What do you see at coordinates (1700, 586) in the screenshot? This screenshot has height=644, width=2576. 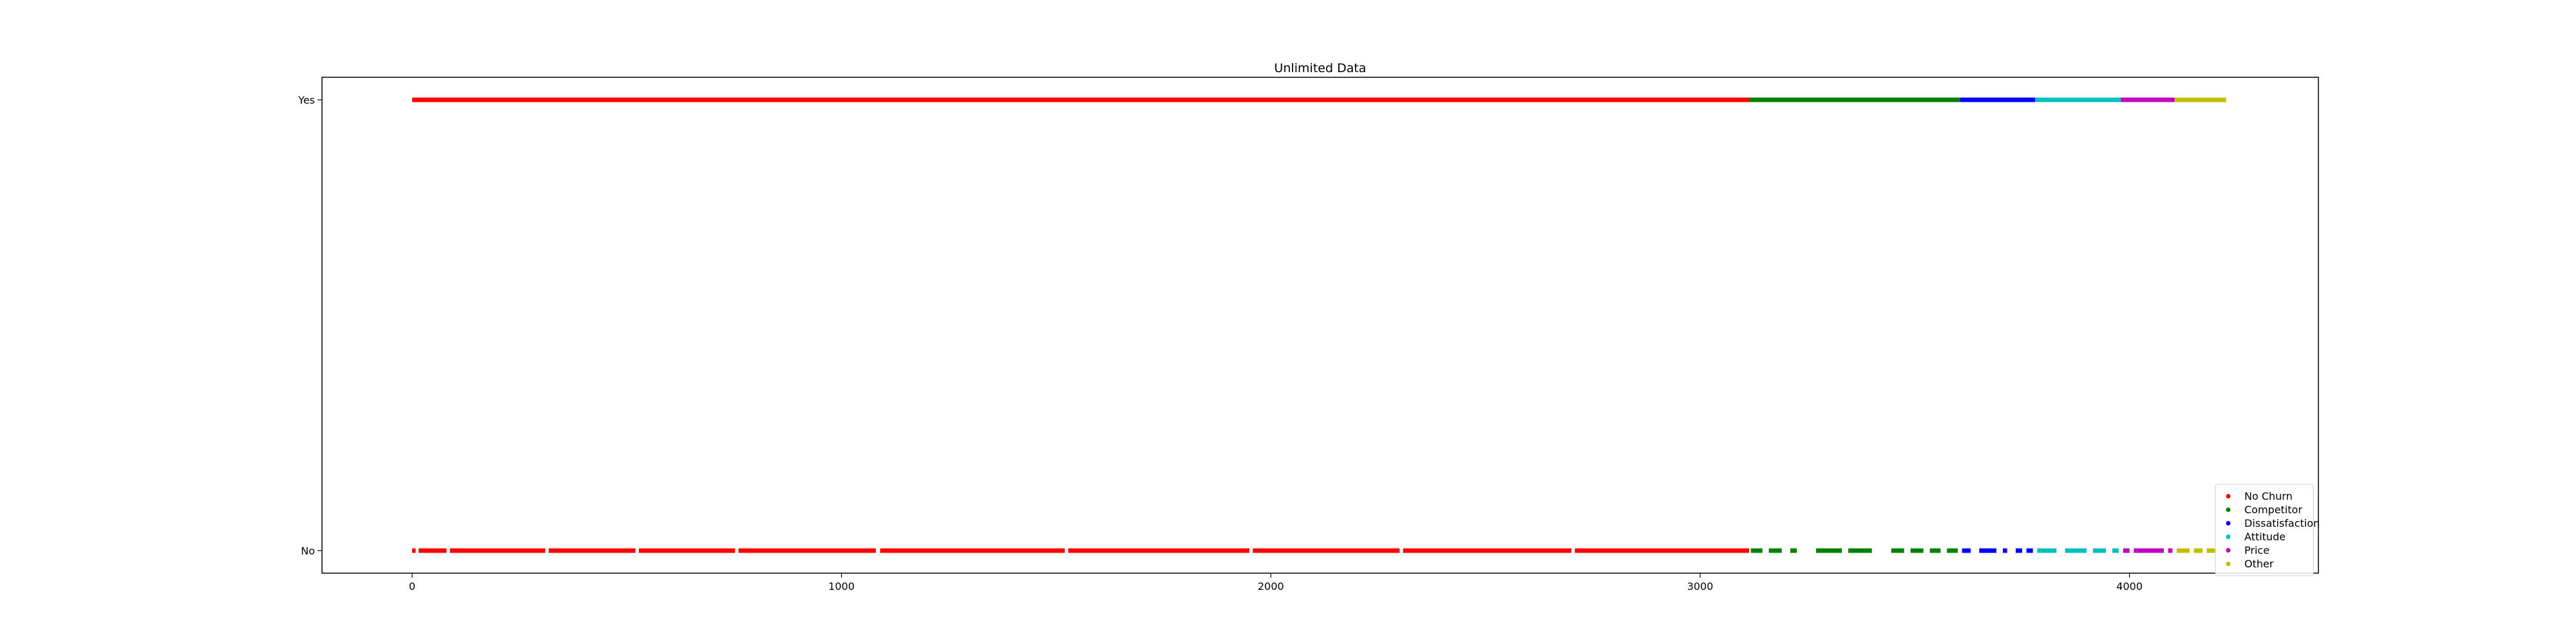 I see `x-tick-label: 3000` at bounding box center [1700, 586].